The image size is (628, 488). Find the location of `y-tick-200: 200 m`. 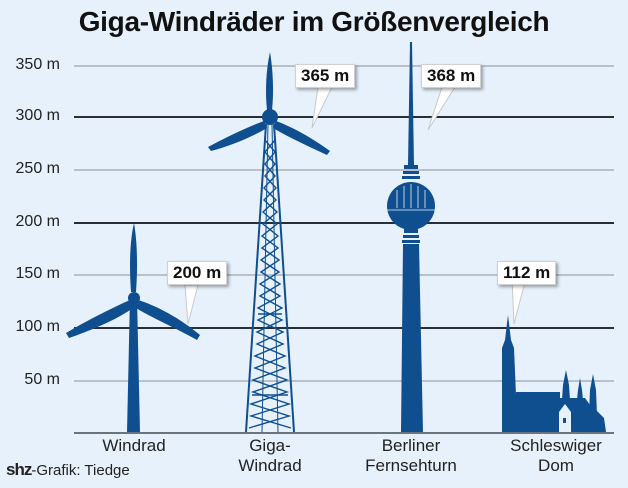

y-tick-200: 200 m is located at coordinates (37, 221).